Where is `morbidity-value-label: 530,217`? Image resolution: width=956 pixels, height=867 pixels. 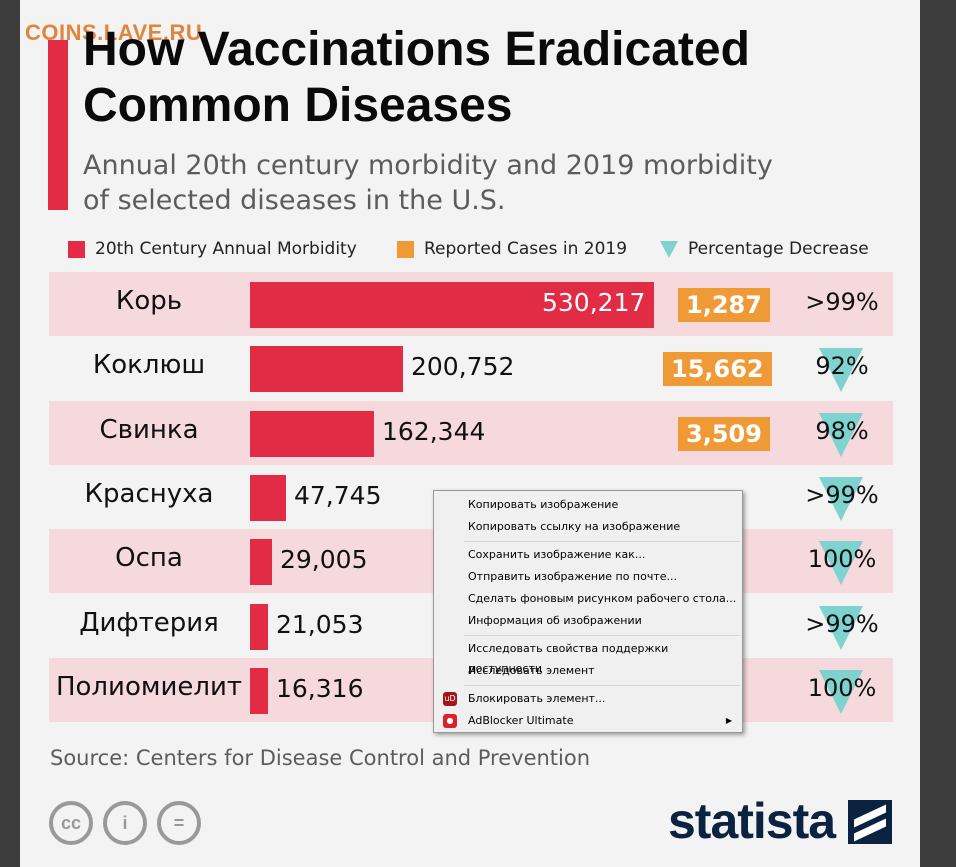 morbidity-value-label: 530,217 is located at coordinates (594, 302).